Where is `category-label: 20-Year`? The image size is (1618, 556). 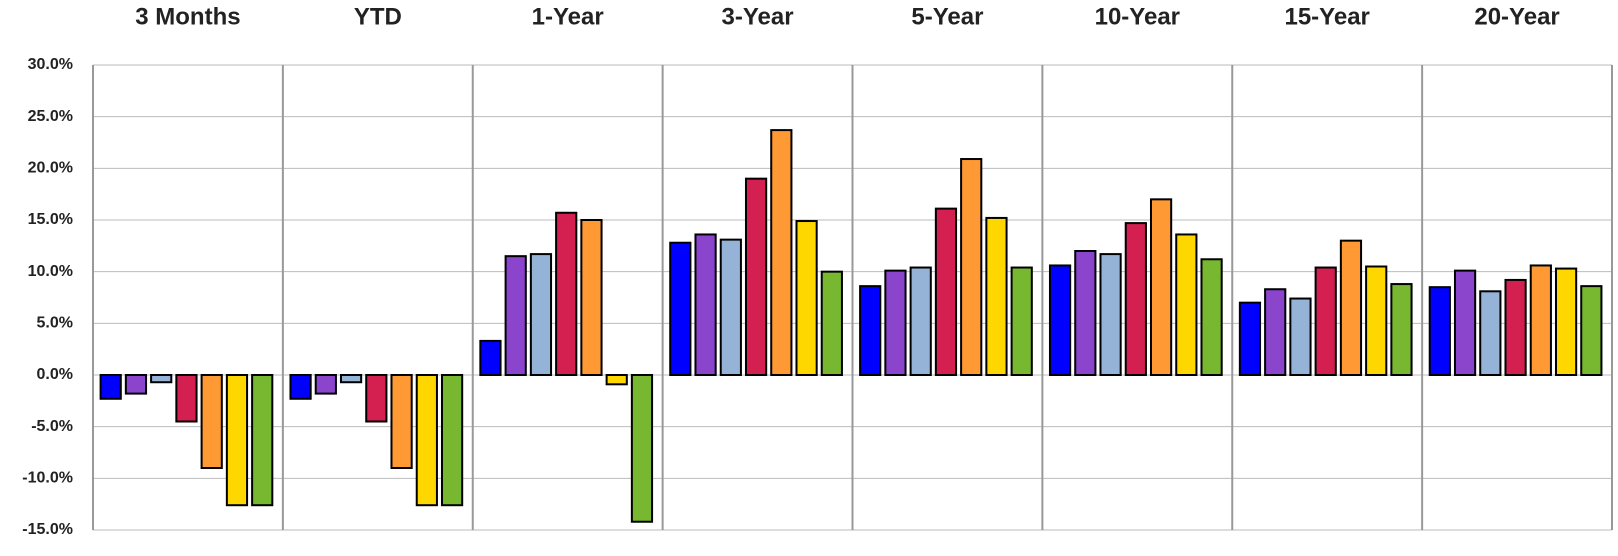 category-label: 20-Year is located at coordinates (1516, 16).